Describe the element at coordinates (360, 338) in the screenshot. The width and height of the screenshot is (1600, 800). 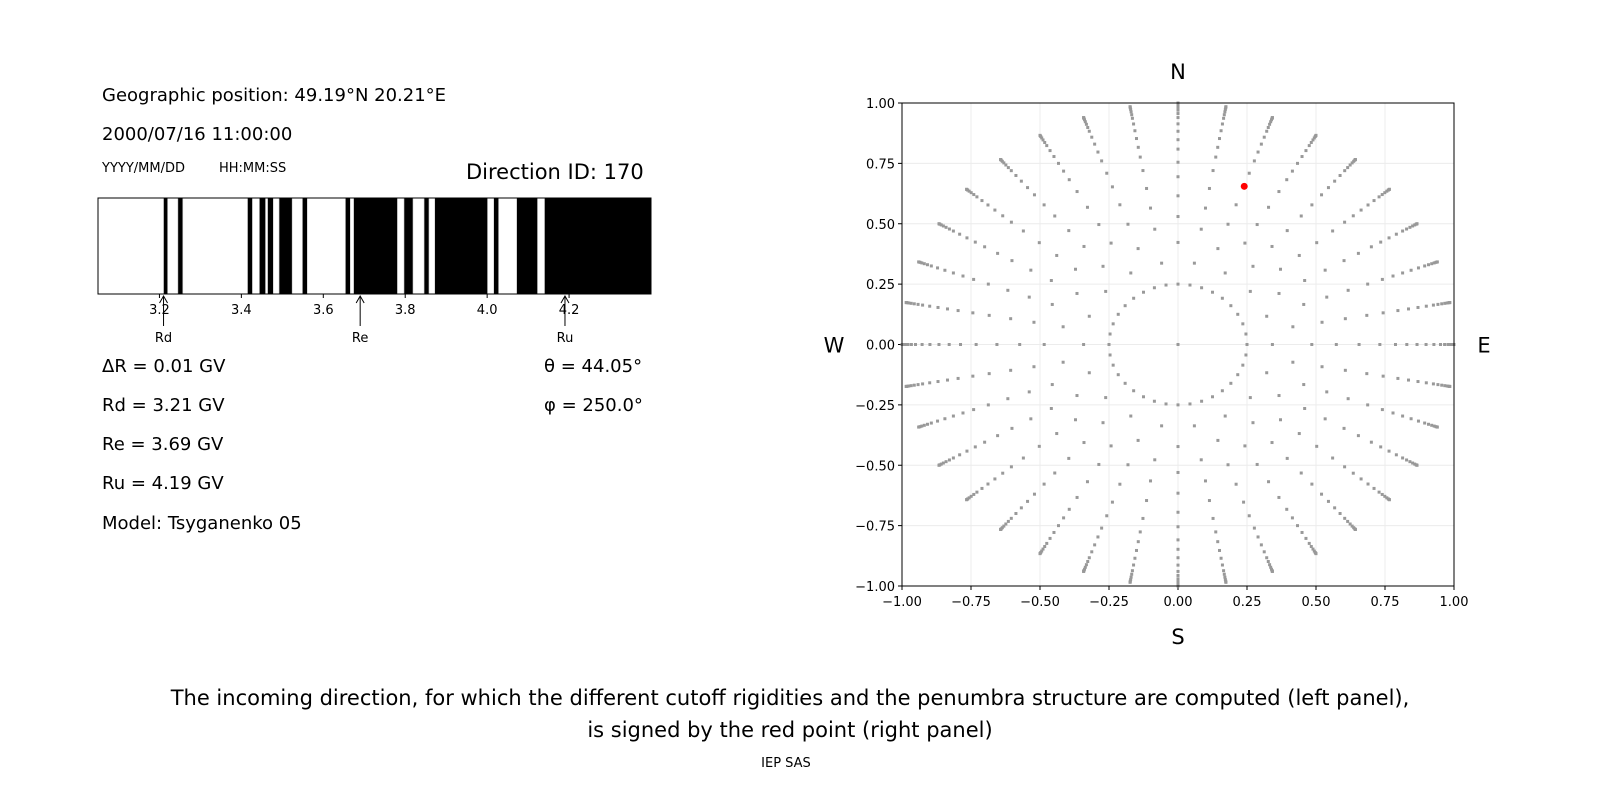
I see `annotation-re: Re` at that location.